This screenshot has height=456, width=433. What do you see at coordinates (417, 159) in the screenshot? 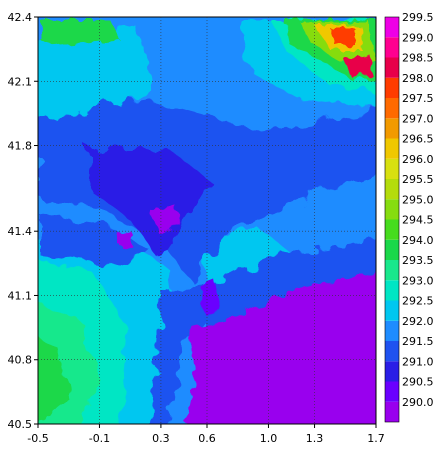
I see `colorbar-label: 296.0` at bounding box center [417, 159].